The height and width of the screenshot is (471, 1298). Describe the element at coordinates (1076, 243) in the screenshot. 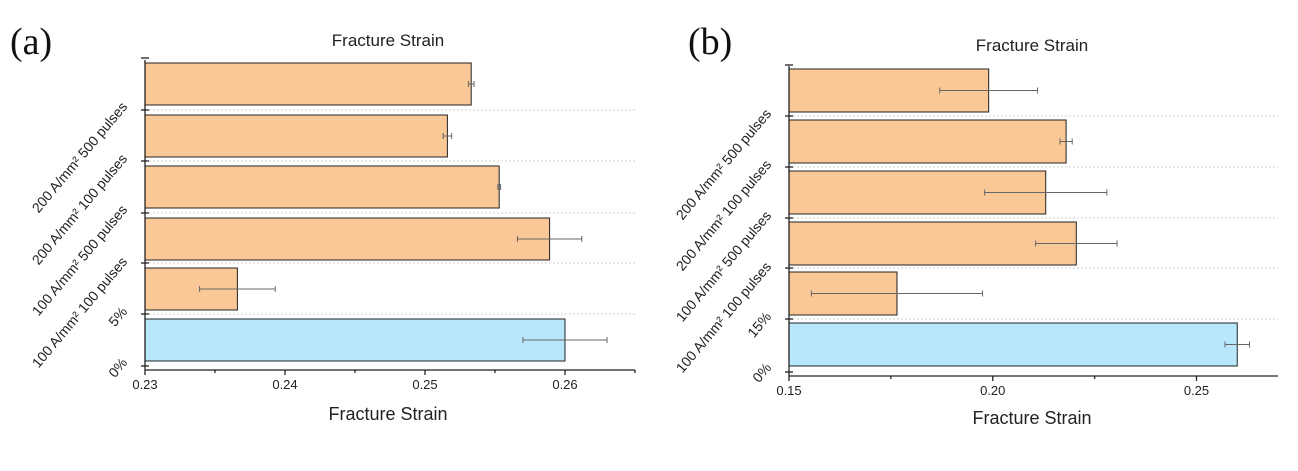

I see `chart-b-error-bar-100-a-mm-100-pulses` at that location.